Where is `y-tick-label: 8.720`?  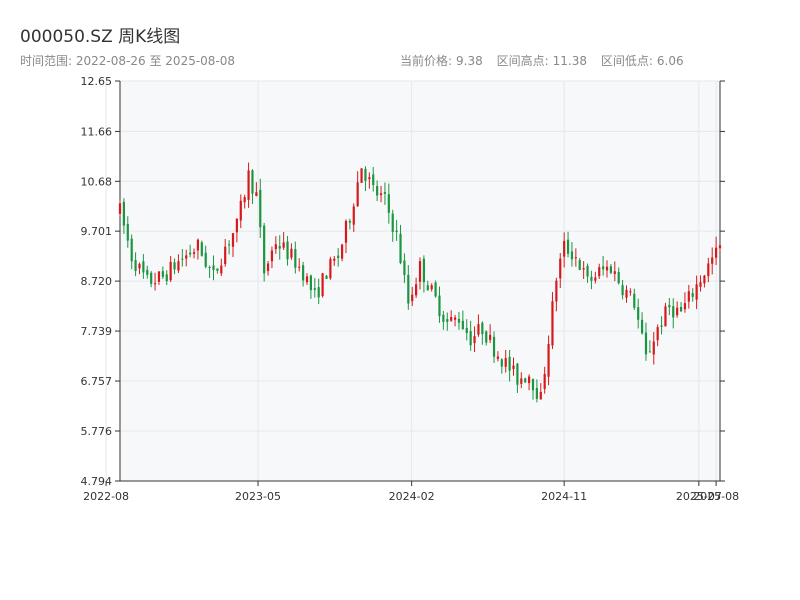
y-tick-label: 8.720 is located at coordinates (97, 281).